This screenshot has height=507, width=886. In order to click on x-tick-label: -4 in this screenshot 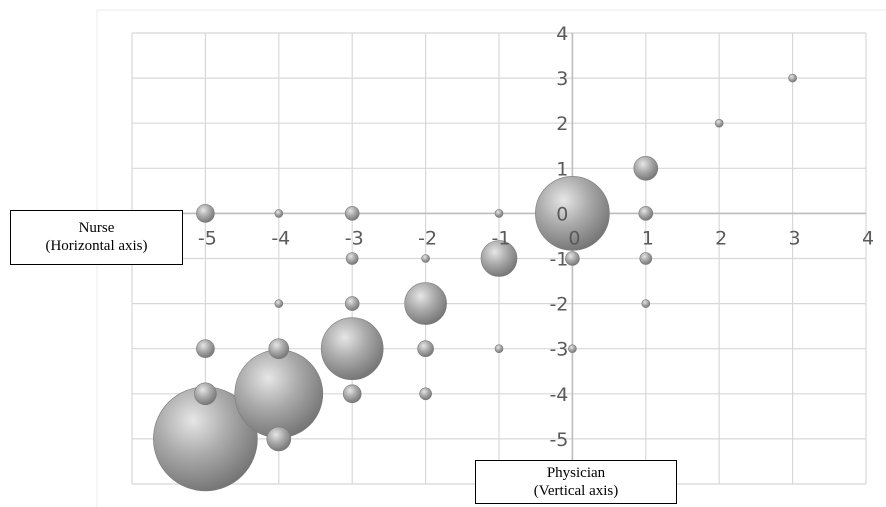, I will do `click(280, 238)`.